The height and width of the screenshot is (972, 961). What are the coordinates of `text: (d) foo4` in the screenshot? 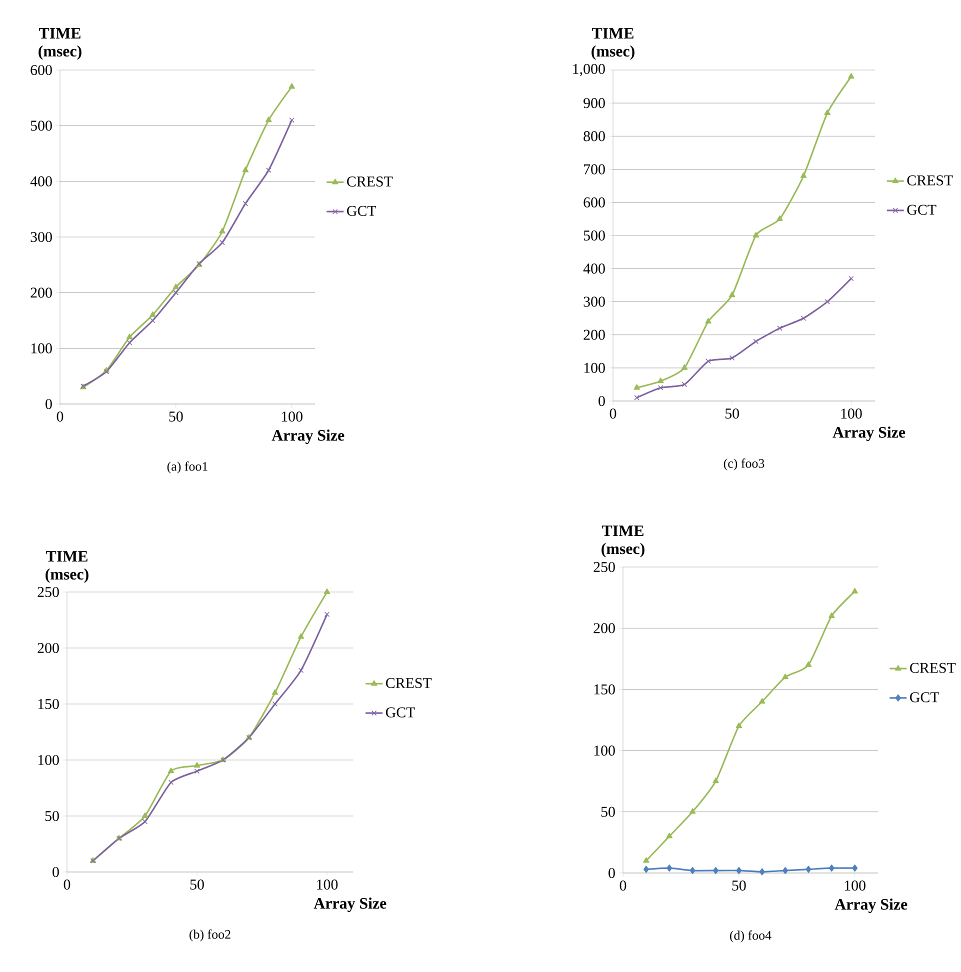 It's located at (751, 936).